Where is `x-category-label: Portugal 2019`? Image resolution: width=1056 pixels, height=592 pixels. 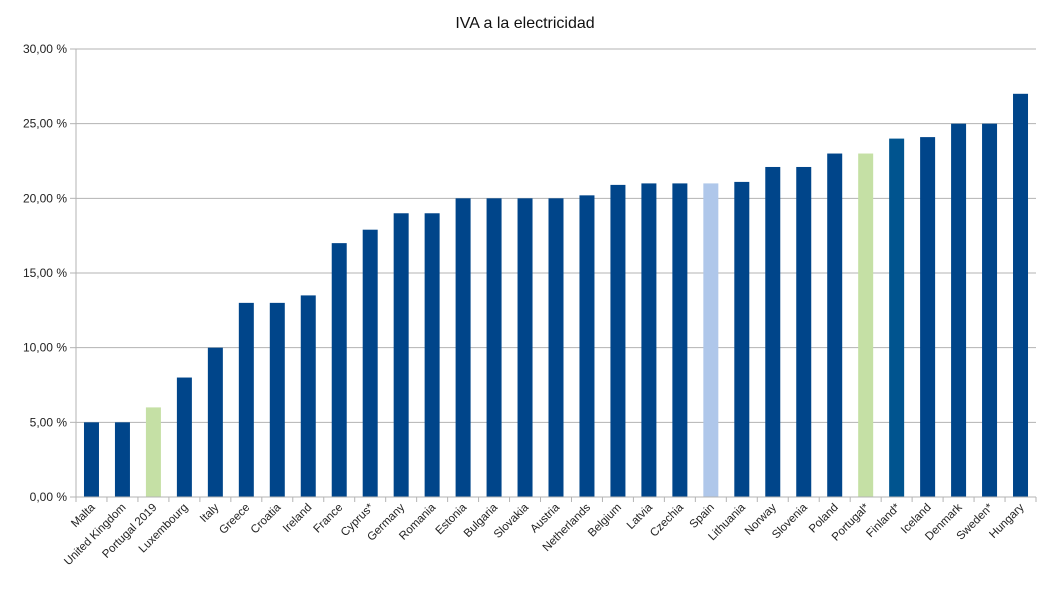
x-category-label: Portugal 2019 is located at coordinates (129, 531).